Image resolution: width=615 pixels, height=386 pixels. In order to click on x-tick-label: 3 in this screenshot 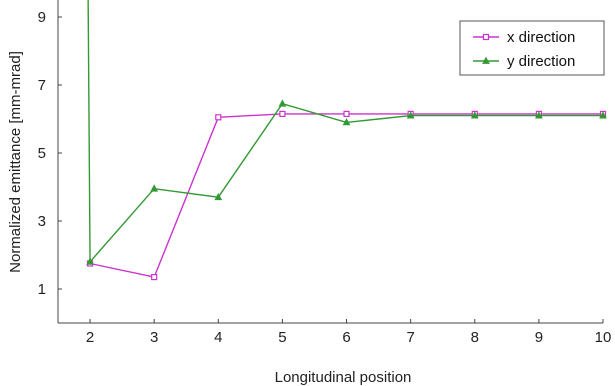, I will do `click(154, 337)`.